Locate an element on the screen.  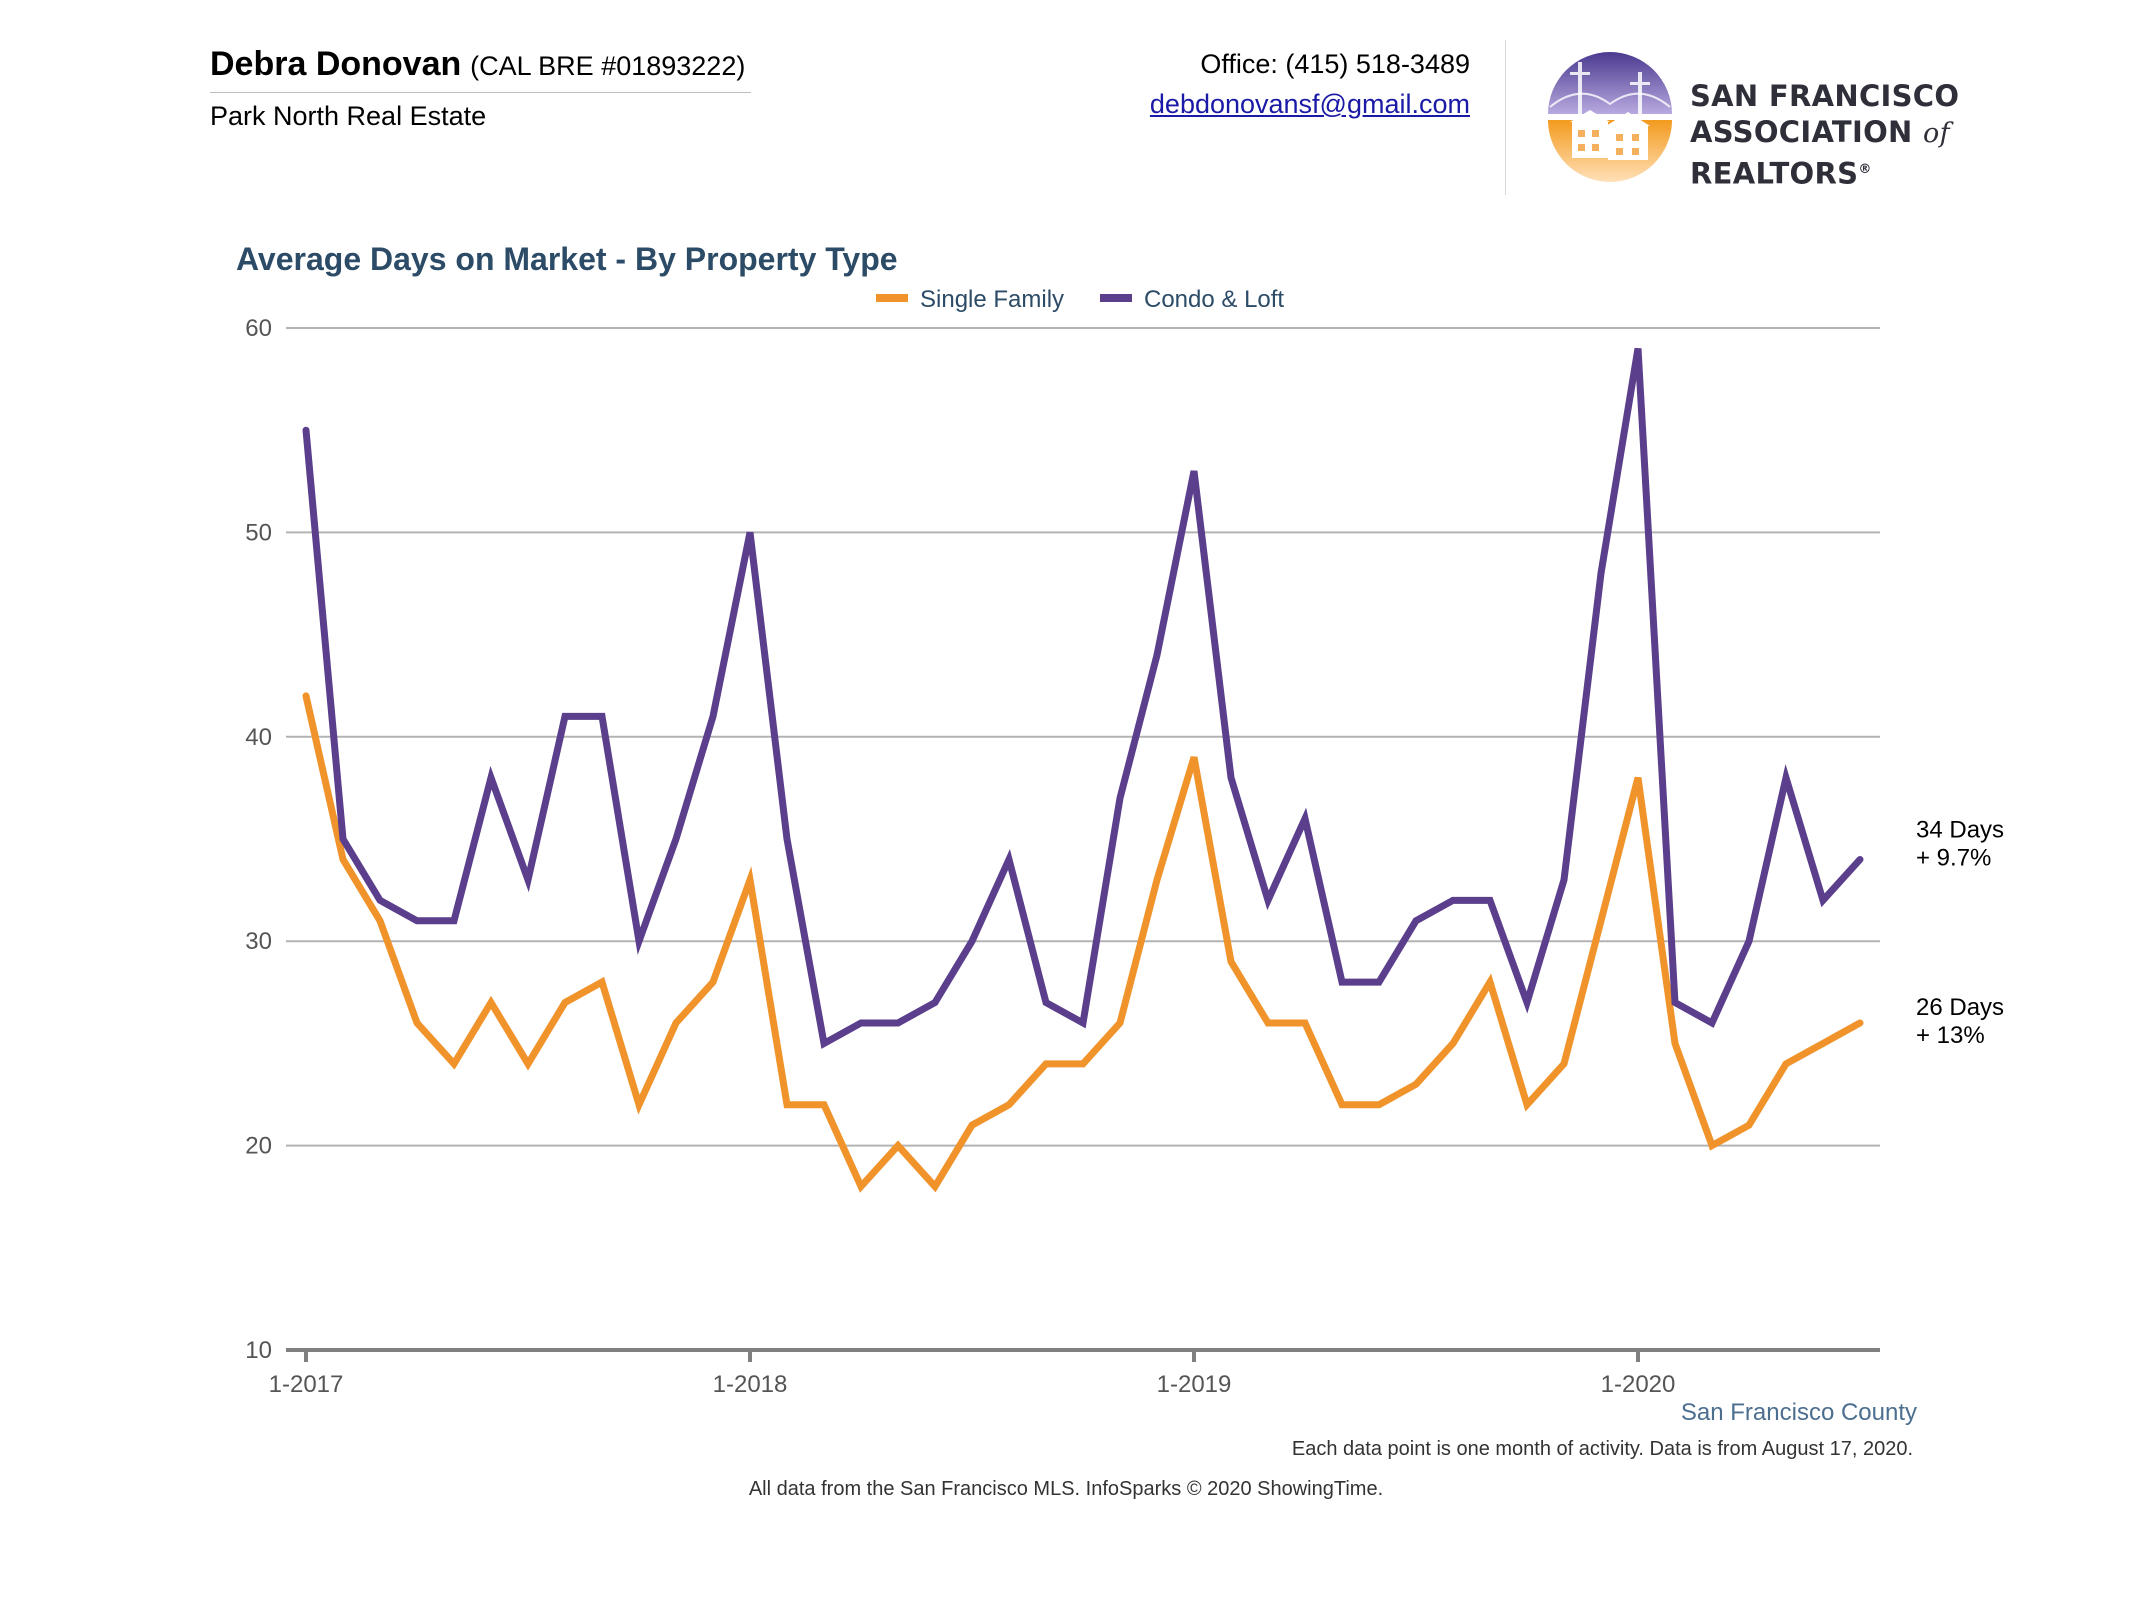
x-tick-label-1-2020: 1-2020 is located at coordinates (1638, 1384).